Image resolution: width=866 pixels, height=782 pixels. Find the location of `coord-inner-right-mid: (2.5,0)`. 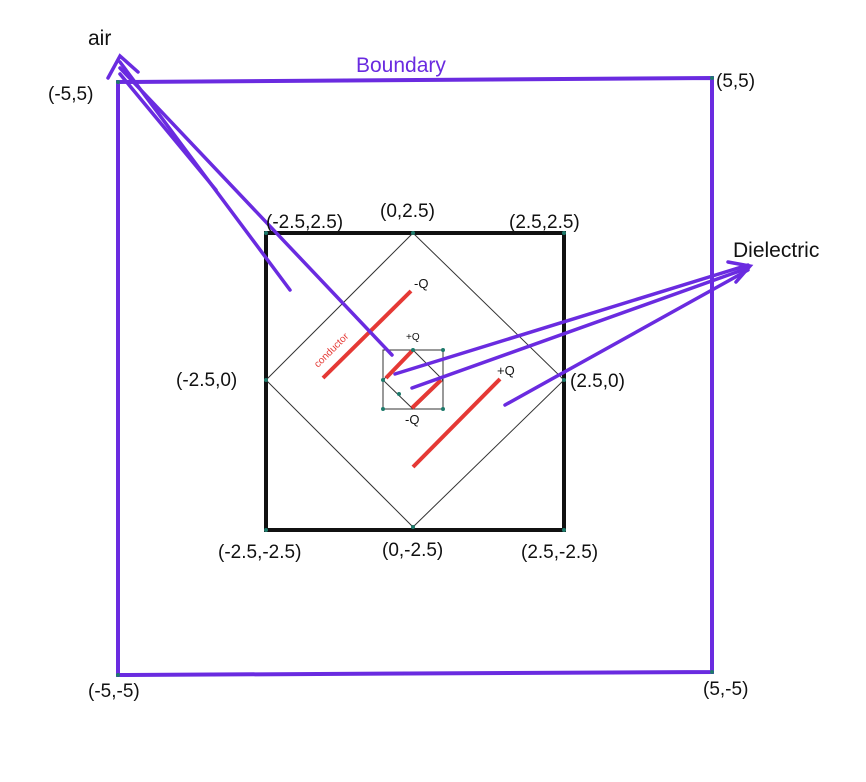

coord-inner-right-mid: (2.5,0) is located at coordinates (597, 381).